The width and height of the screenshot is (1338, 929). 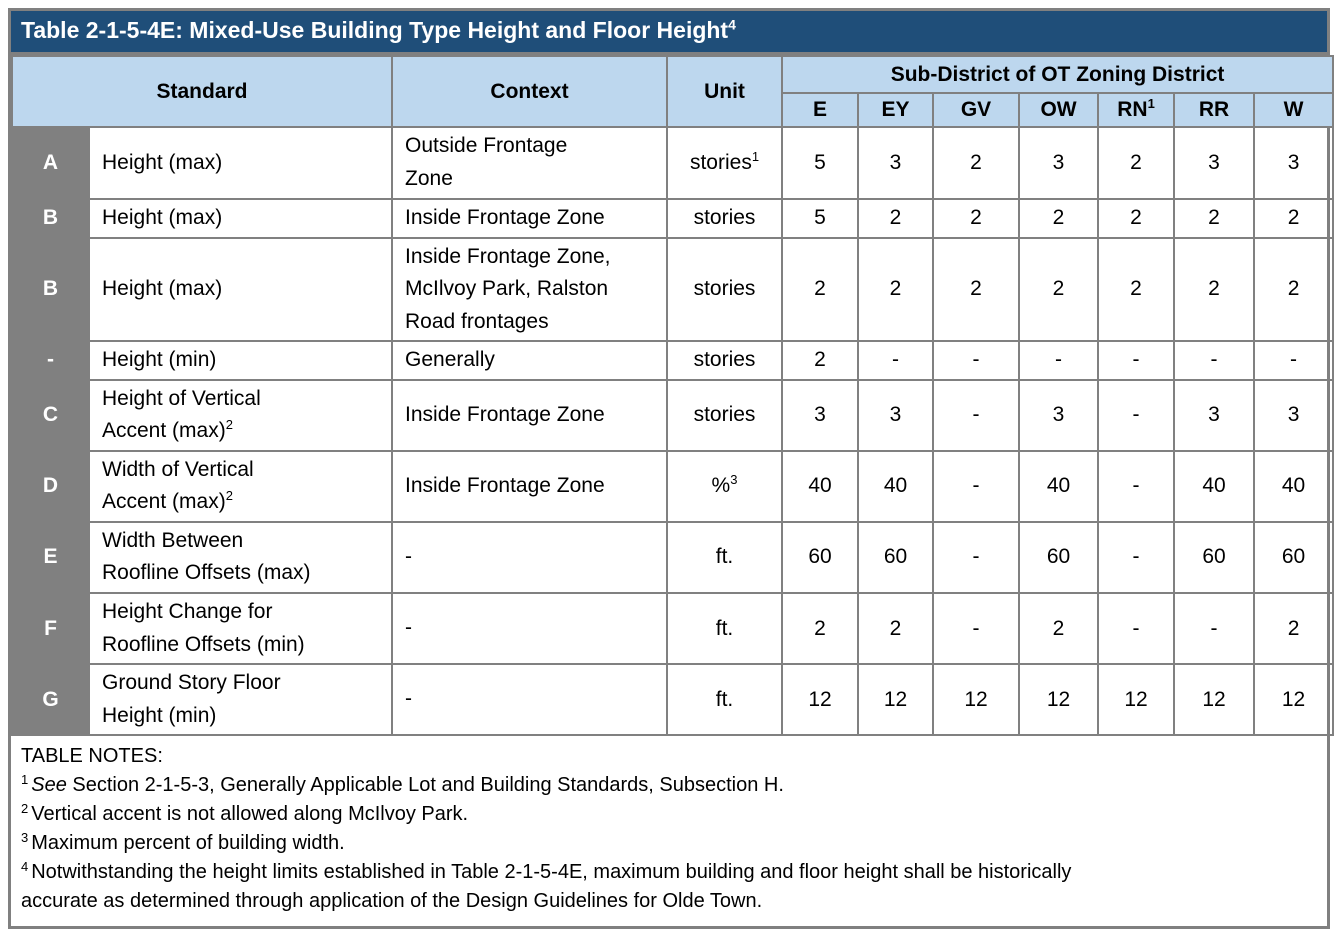 I want to click on header-district-ow: OW, so click(x=1059, y=110).